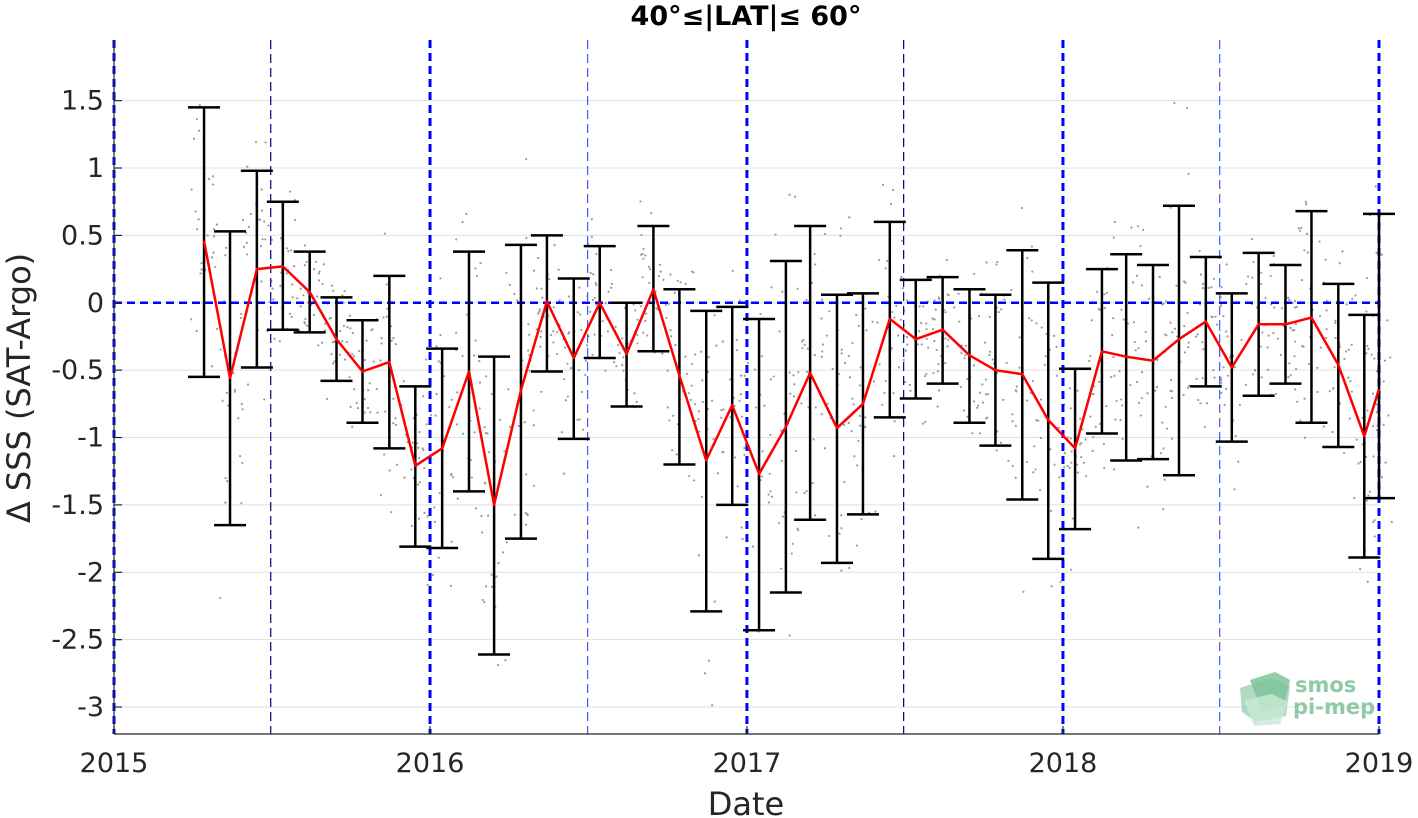 The image size is (1418, 818). I want to click on y-tick-label: 1, so click(95, 168).